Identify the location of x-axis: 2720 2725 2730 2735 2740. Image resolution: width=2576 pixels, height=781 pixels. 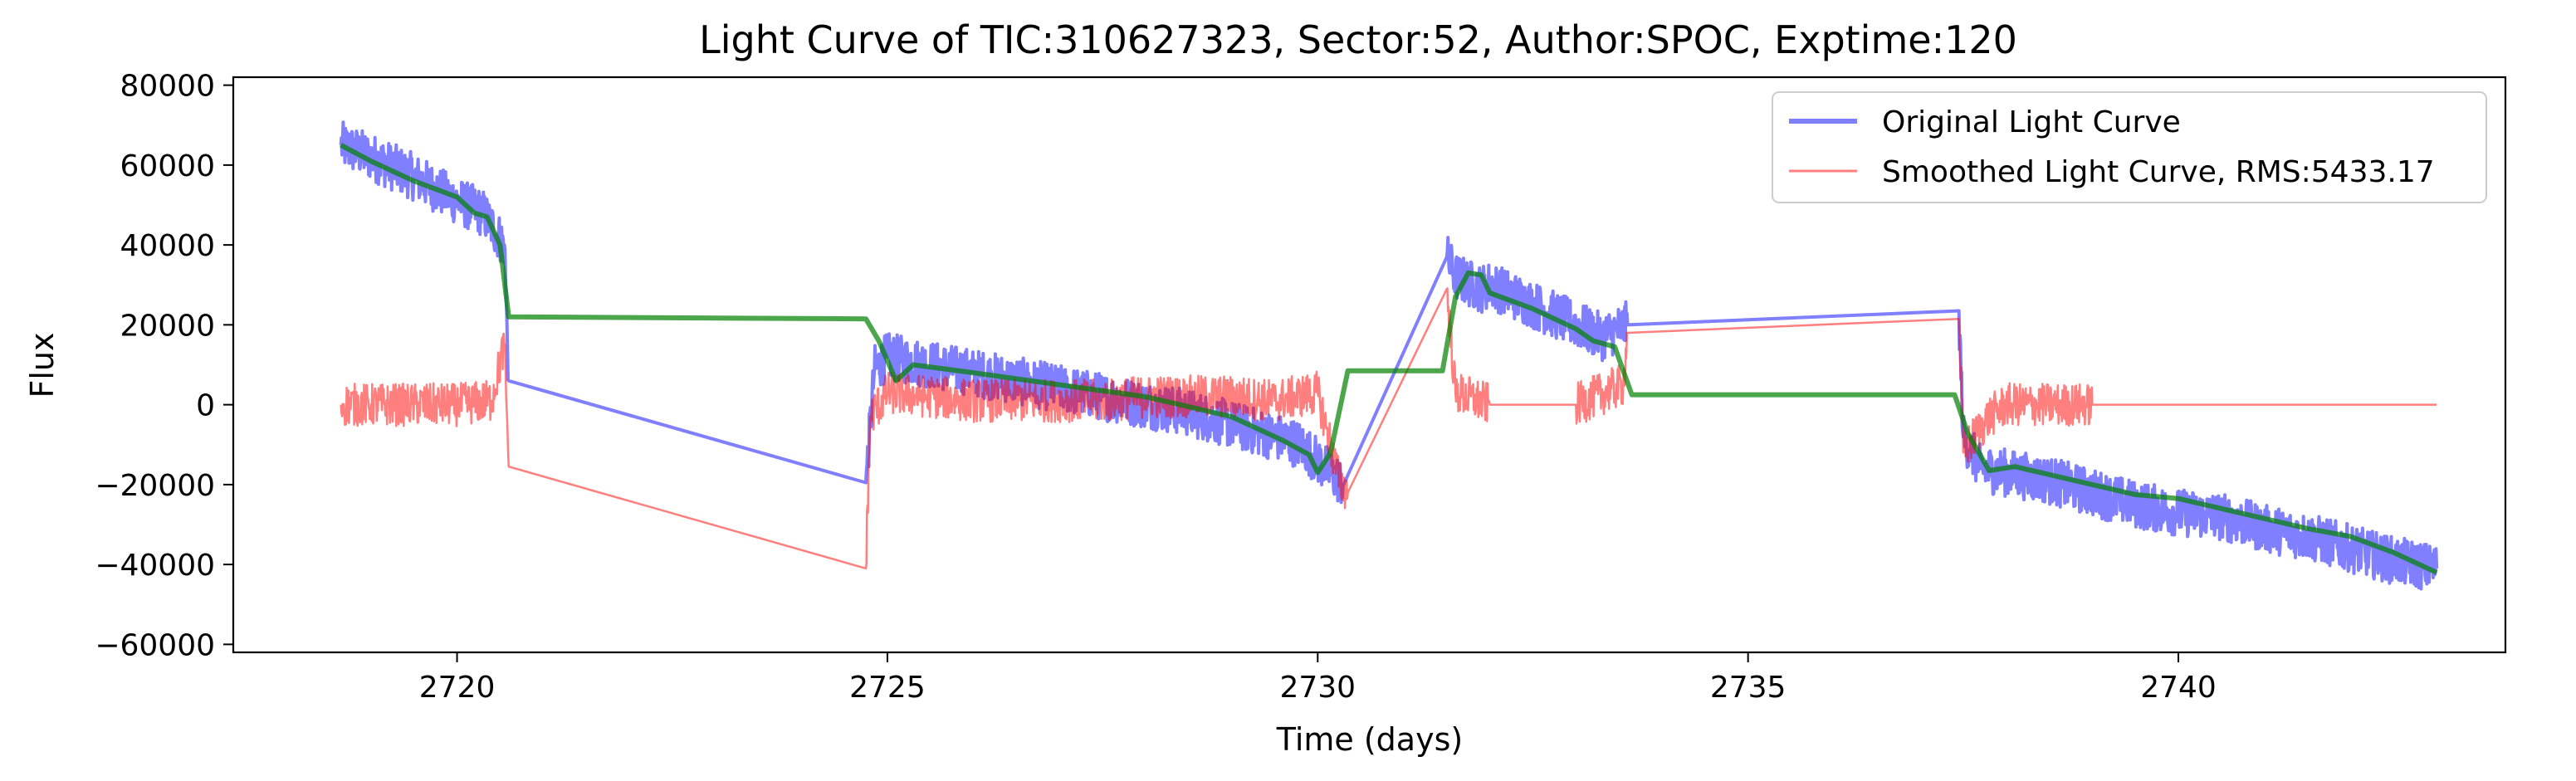
(1318, 678).